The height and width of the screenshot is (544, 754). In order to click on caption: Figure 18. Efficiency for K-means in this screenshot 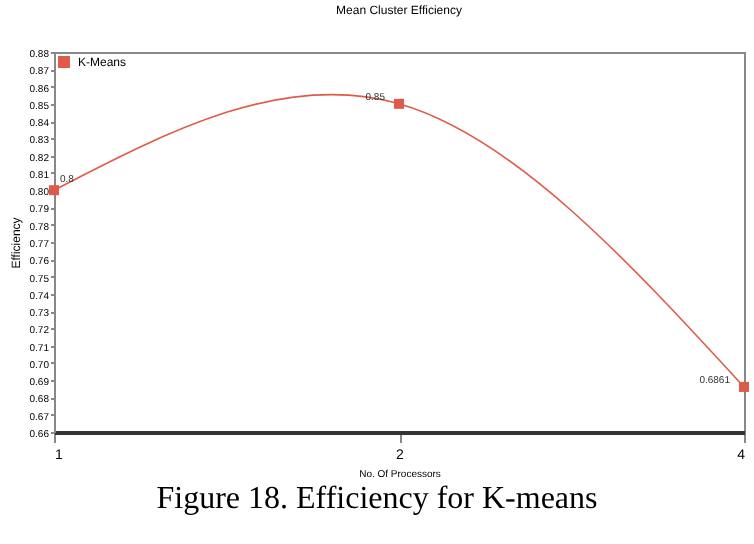, I will do `click(377, 500)`.